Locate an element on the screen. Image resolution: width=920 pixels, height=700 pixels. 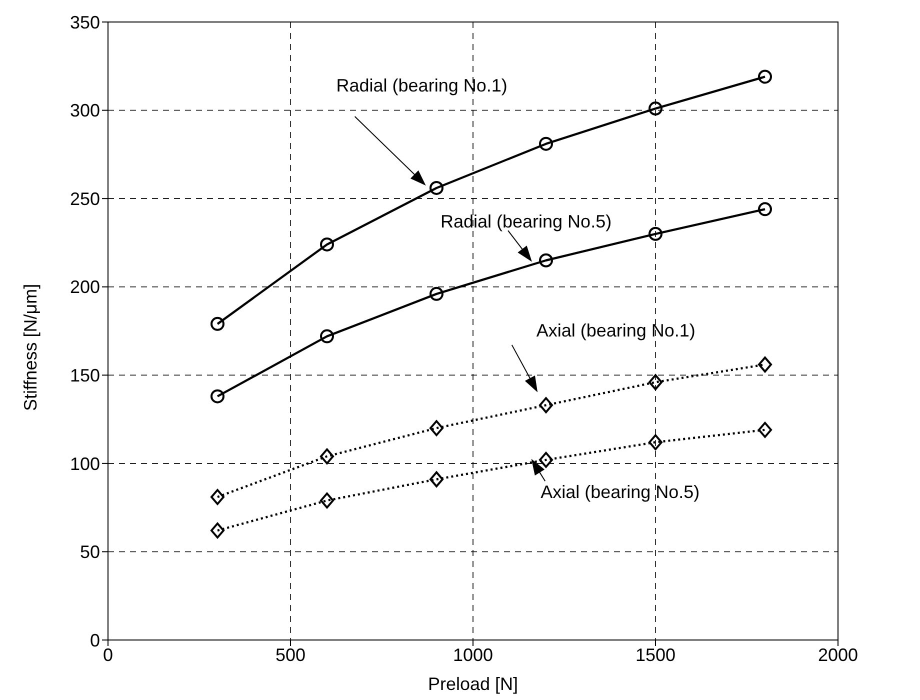
x-tick-label: 500 is located at coordinates (290, 654).